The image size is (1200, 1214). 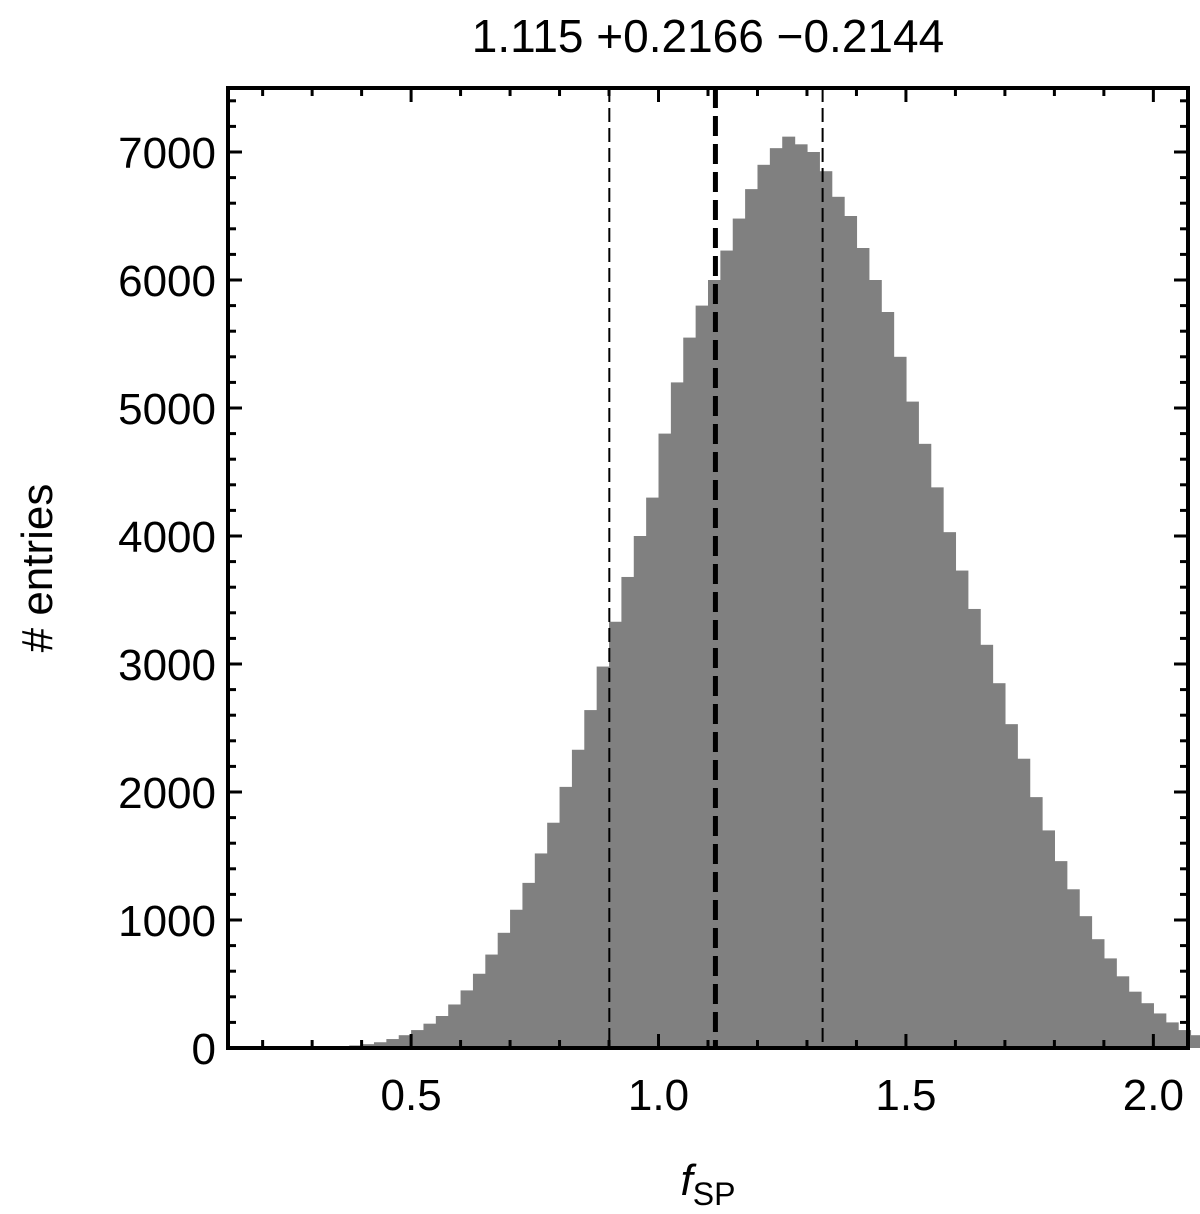 I want to click on x-tick-label: 0.5, so click(x=411, y=1095).